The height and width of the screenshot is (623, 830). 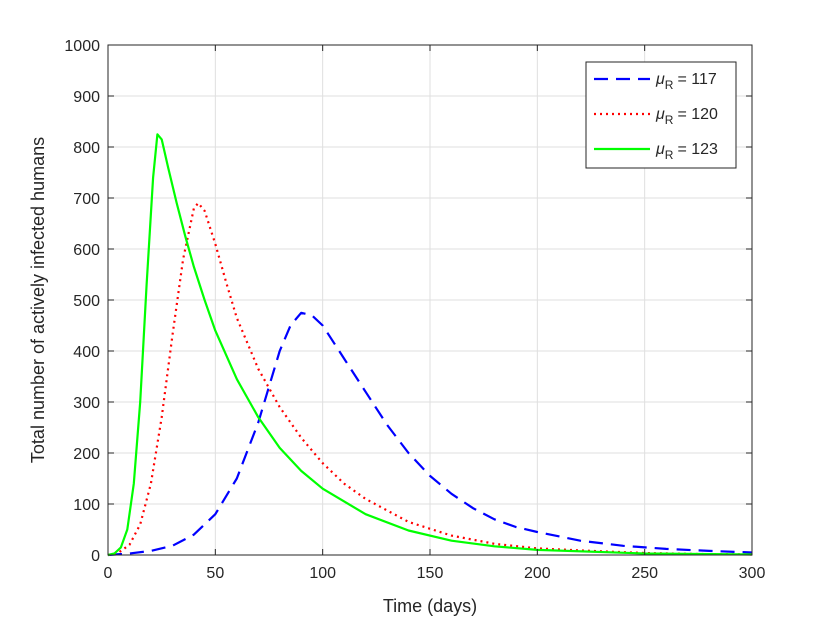 What do you see at coordinates (322, 573) in the screenshot?
I see `x-tick-label: 100` at bounding box center [322, 573].